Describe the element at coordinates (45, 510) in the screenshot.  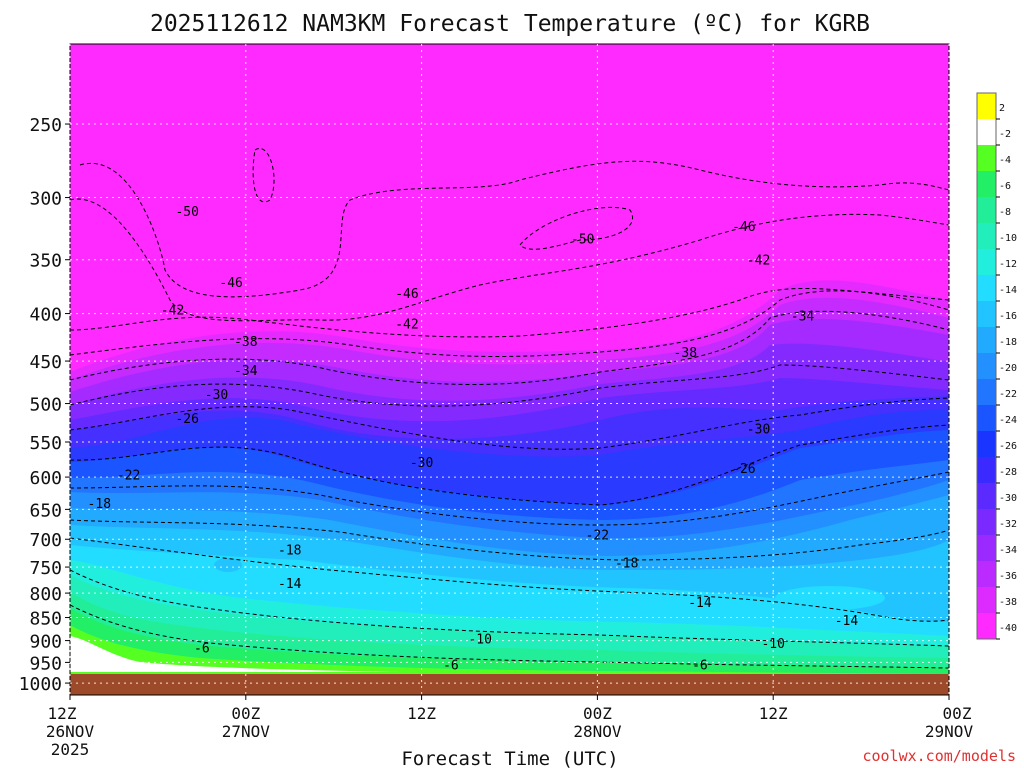
I see `y-tick-label: 650` at that location.